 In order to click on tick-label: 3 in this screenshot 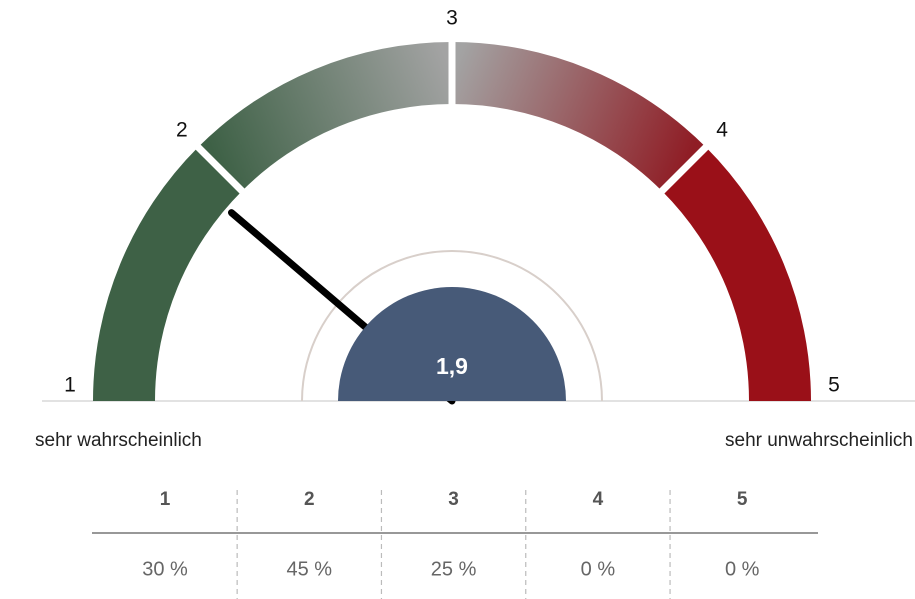, I will do `click(452, 18)`.